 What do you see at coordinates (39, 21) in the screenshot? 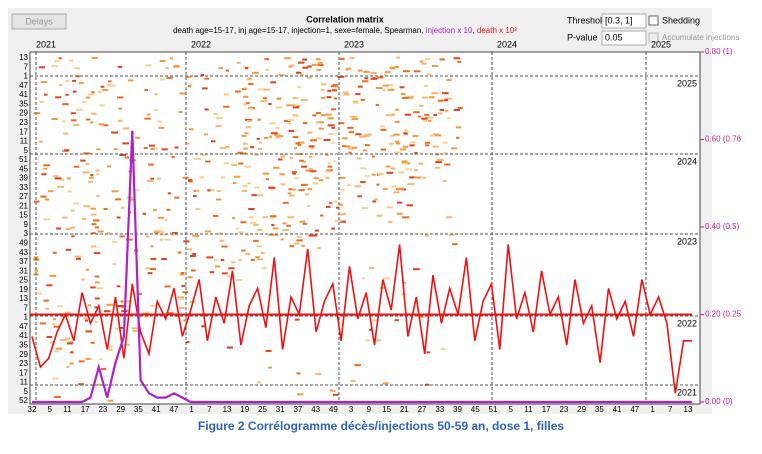
I see `delays-button` at bounding box center [39, 21].